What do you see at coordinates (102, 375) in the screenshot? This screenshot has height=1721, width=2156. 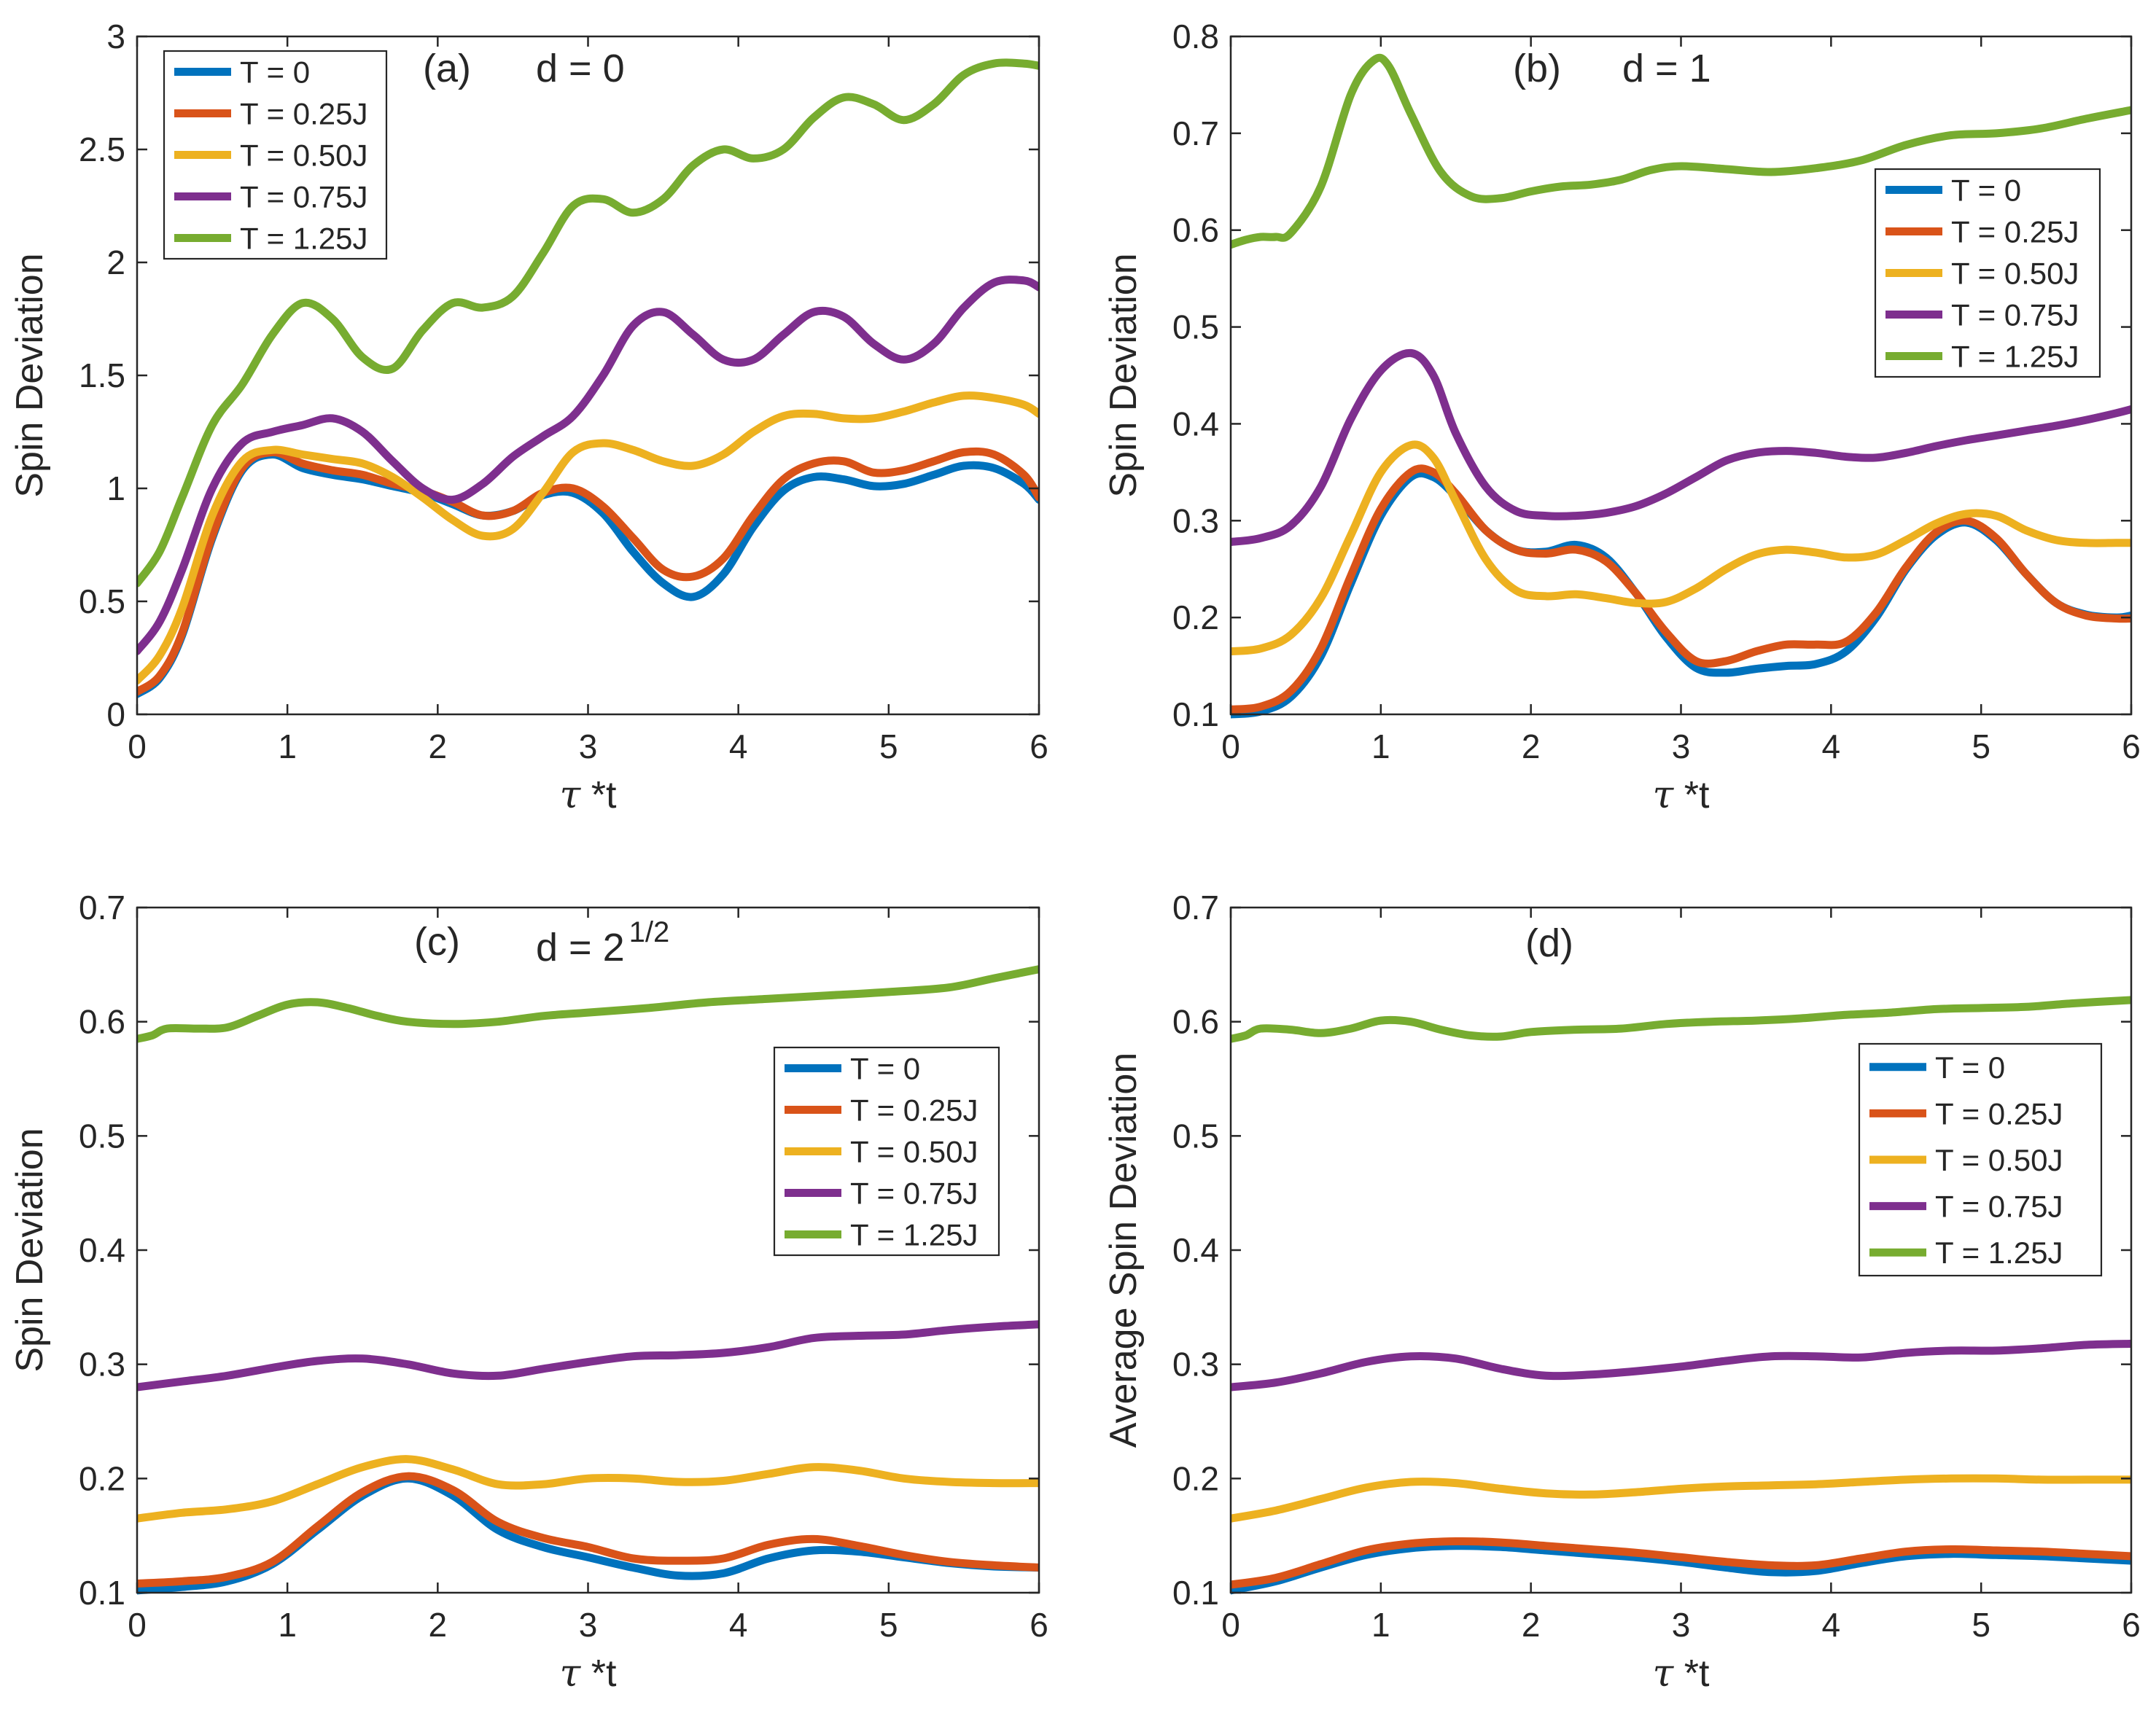 I see `y-tick-label: 1.5` at bounding box center [102, 375].